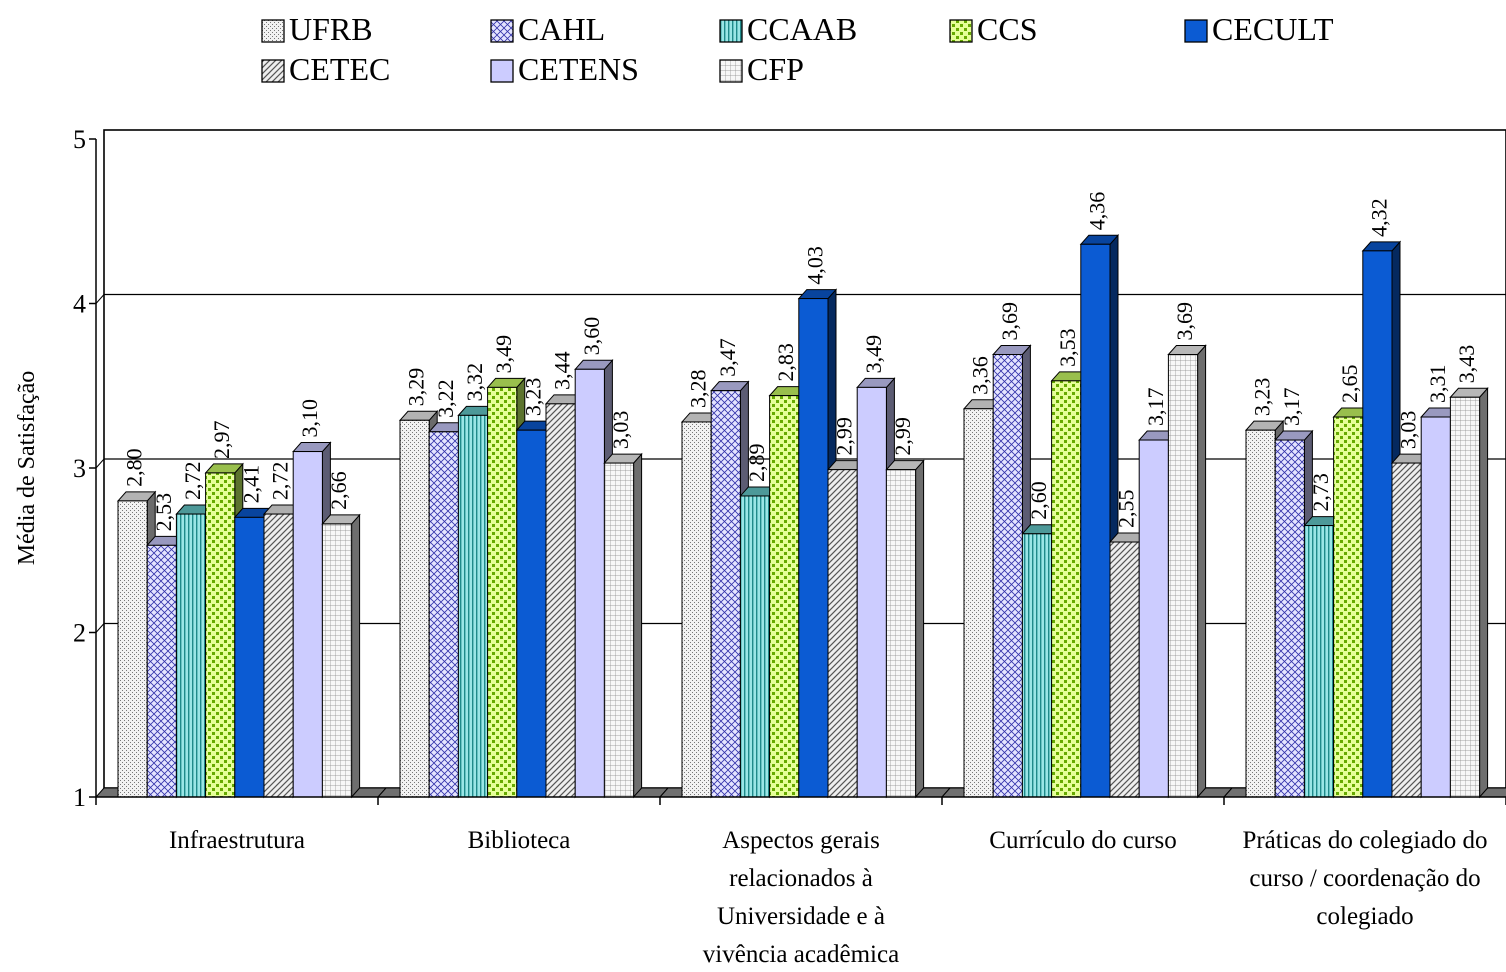 The image size is (1506, 972). I want to click on x-category-label: Biblioteca, so click(519, 840).